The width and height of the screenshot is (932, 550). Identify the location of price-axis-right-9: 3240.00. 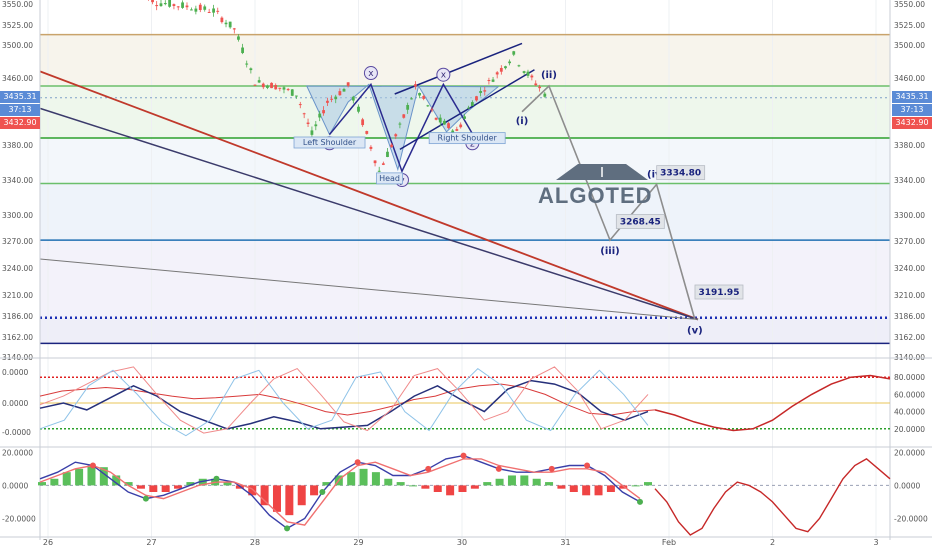
(909, 268).